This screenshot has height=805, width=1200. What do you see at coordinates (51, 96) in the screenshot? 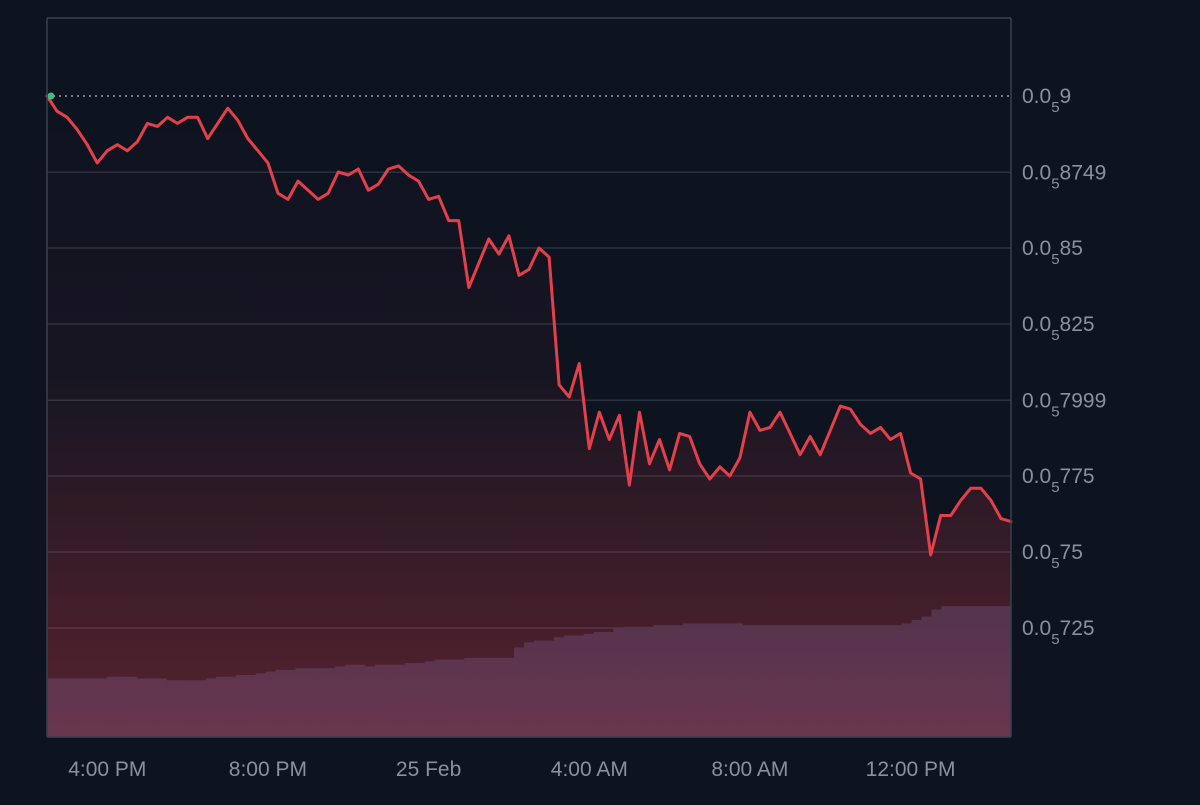
I see `start-marker` at bounding box center [51, 96].